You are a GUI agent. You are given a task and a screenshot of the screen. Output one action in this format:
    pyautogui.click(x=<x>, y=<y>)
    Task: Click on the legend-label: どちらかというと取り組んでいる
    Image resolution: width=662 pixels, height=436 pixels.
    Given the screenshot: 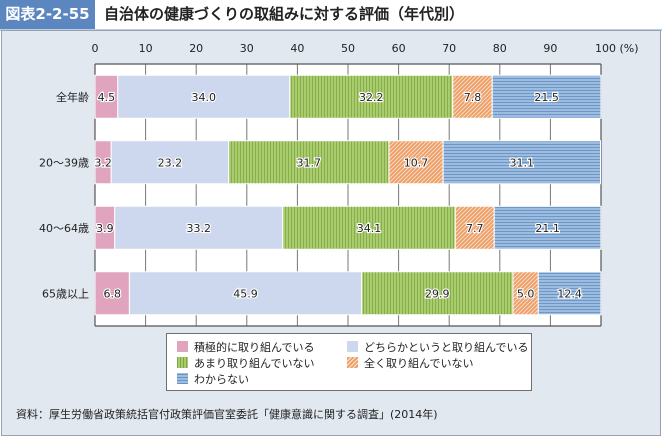 What is the action you would take?
    pyautogui.click(x=446, y=347)
    